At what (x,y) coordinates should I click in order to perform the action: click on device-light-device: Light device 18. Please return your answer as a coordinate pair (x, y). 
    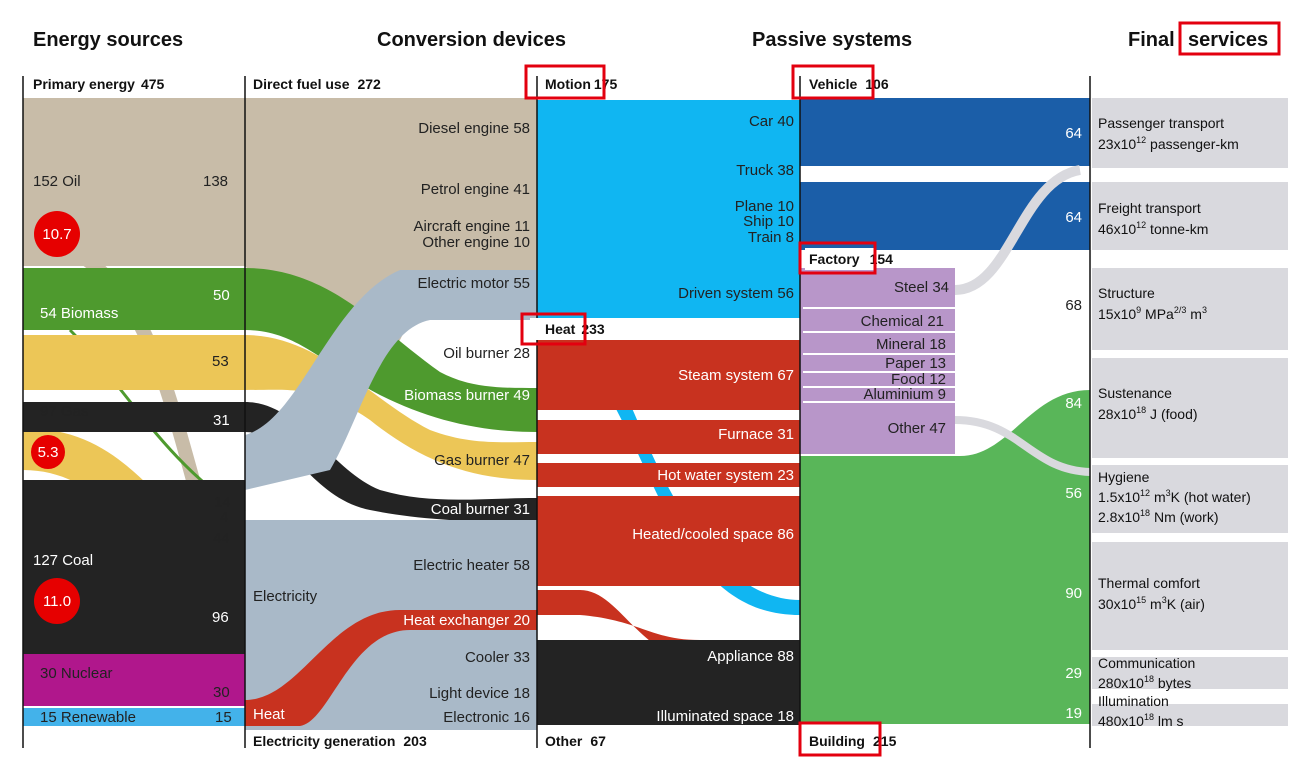
    Looking at the image, I should click on (479, 693).